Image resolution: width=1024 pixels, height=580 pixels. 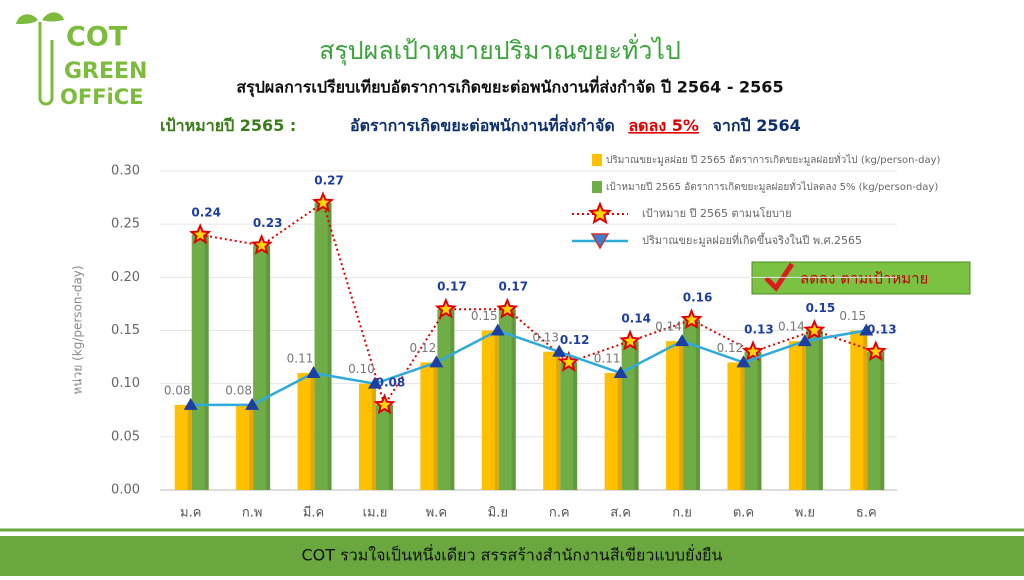 I want to click on badge-text: ลดลง ตามเป้าหมาย, so click(x=864, y=279).